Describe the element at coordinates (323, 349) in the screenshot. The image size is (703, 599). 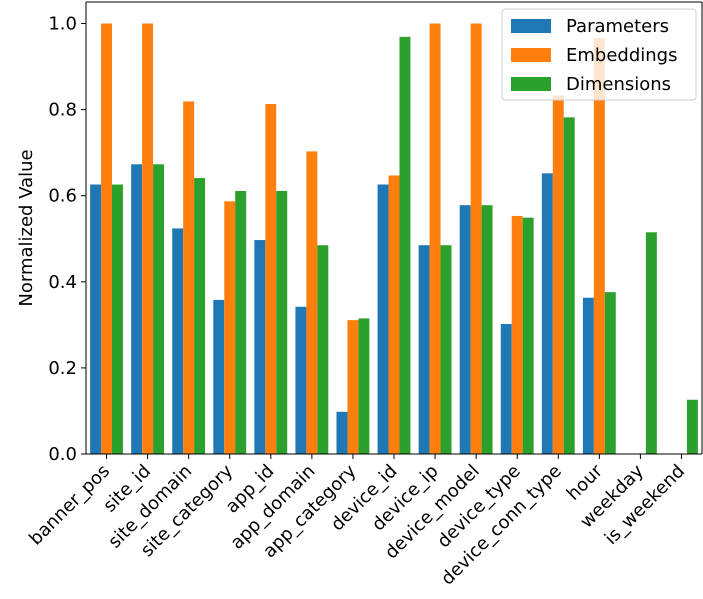
I see `bar-dimensions-app_domain` at that location.